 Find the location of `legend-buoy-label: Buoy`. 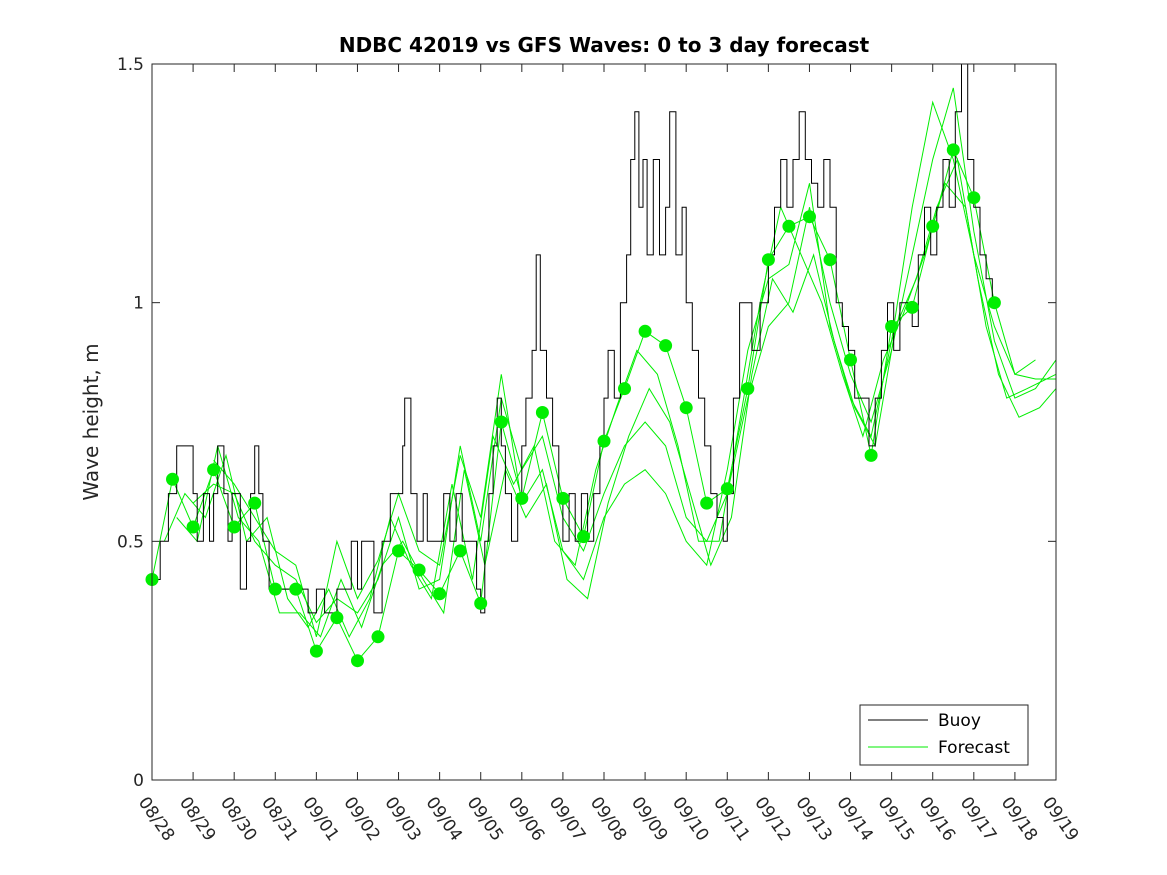

legend-buoy-label: Buoy is located at coordinates (959, 721).